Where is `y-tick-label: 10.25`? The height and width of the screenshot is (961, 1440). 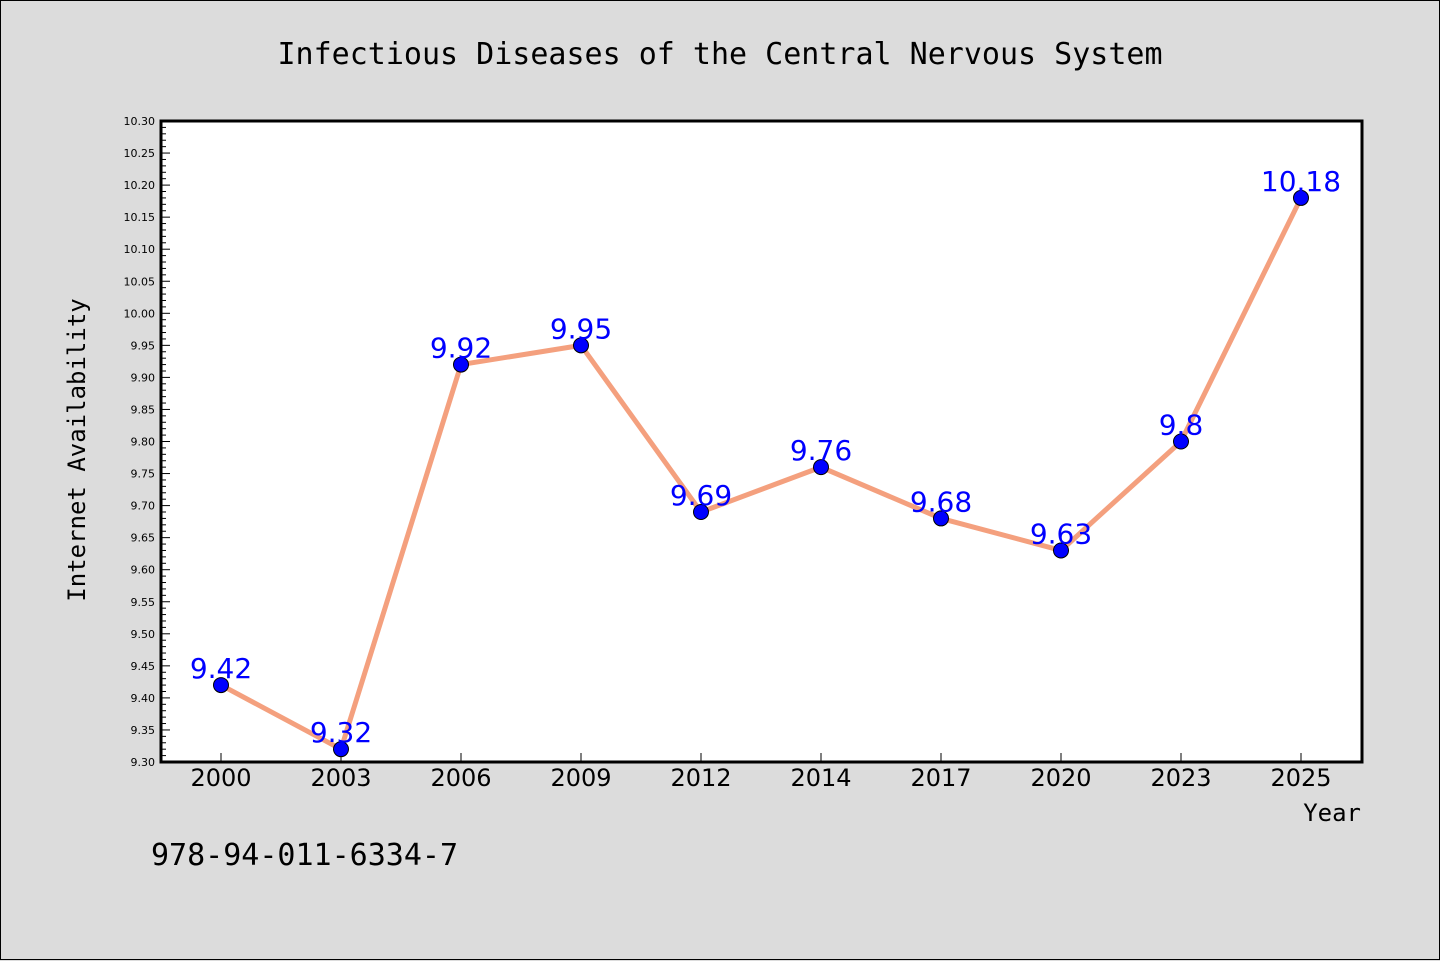
y-tick-label: 10.25 is located at coordinates (140, 153).